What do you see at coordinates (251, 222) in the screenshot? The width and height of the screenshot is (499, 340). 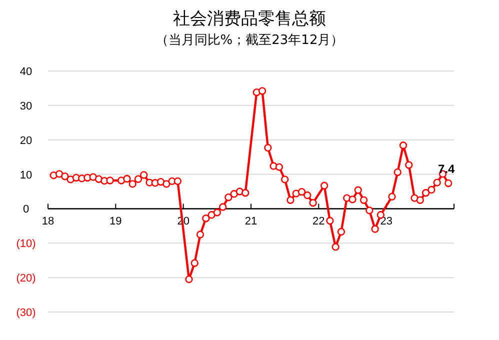 I see `x-tick-label: 21` at bounding box center [251, 222].